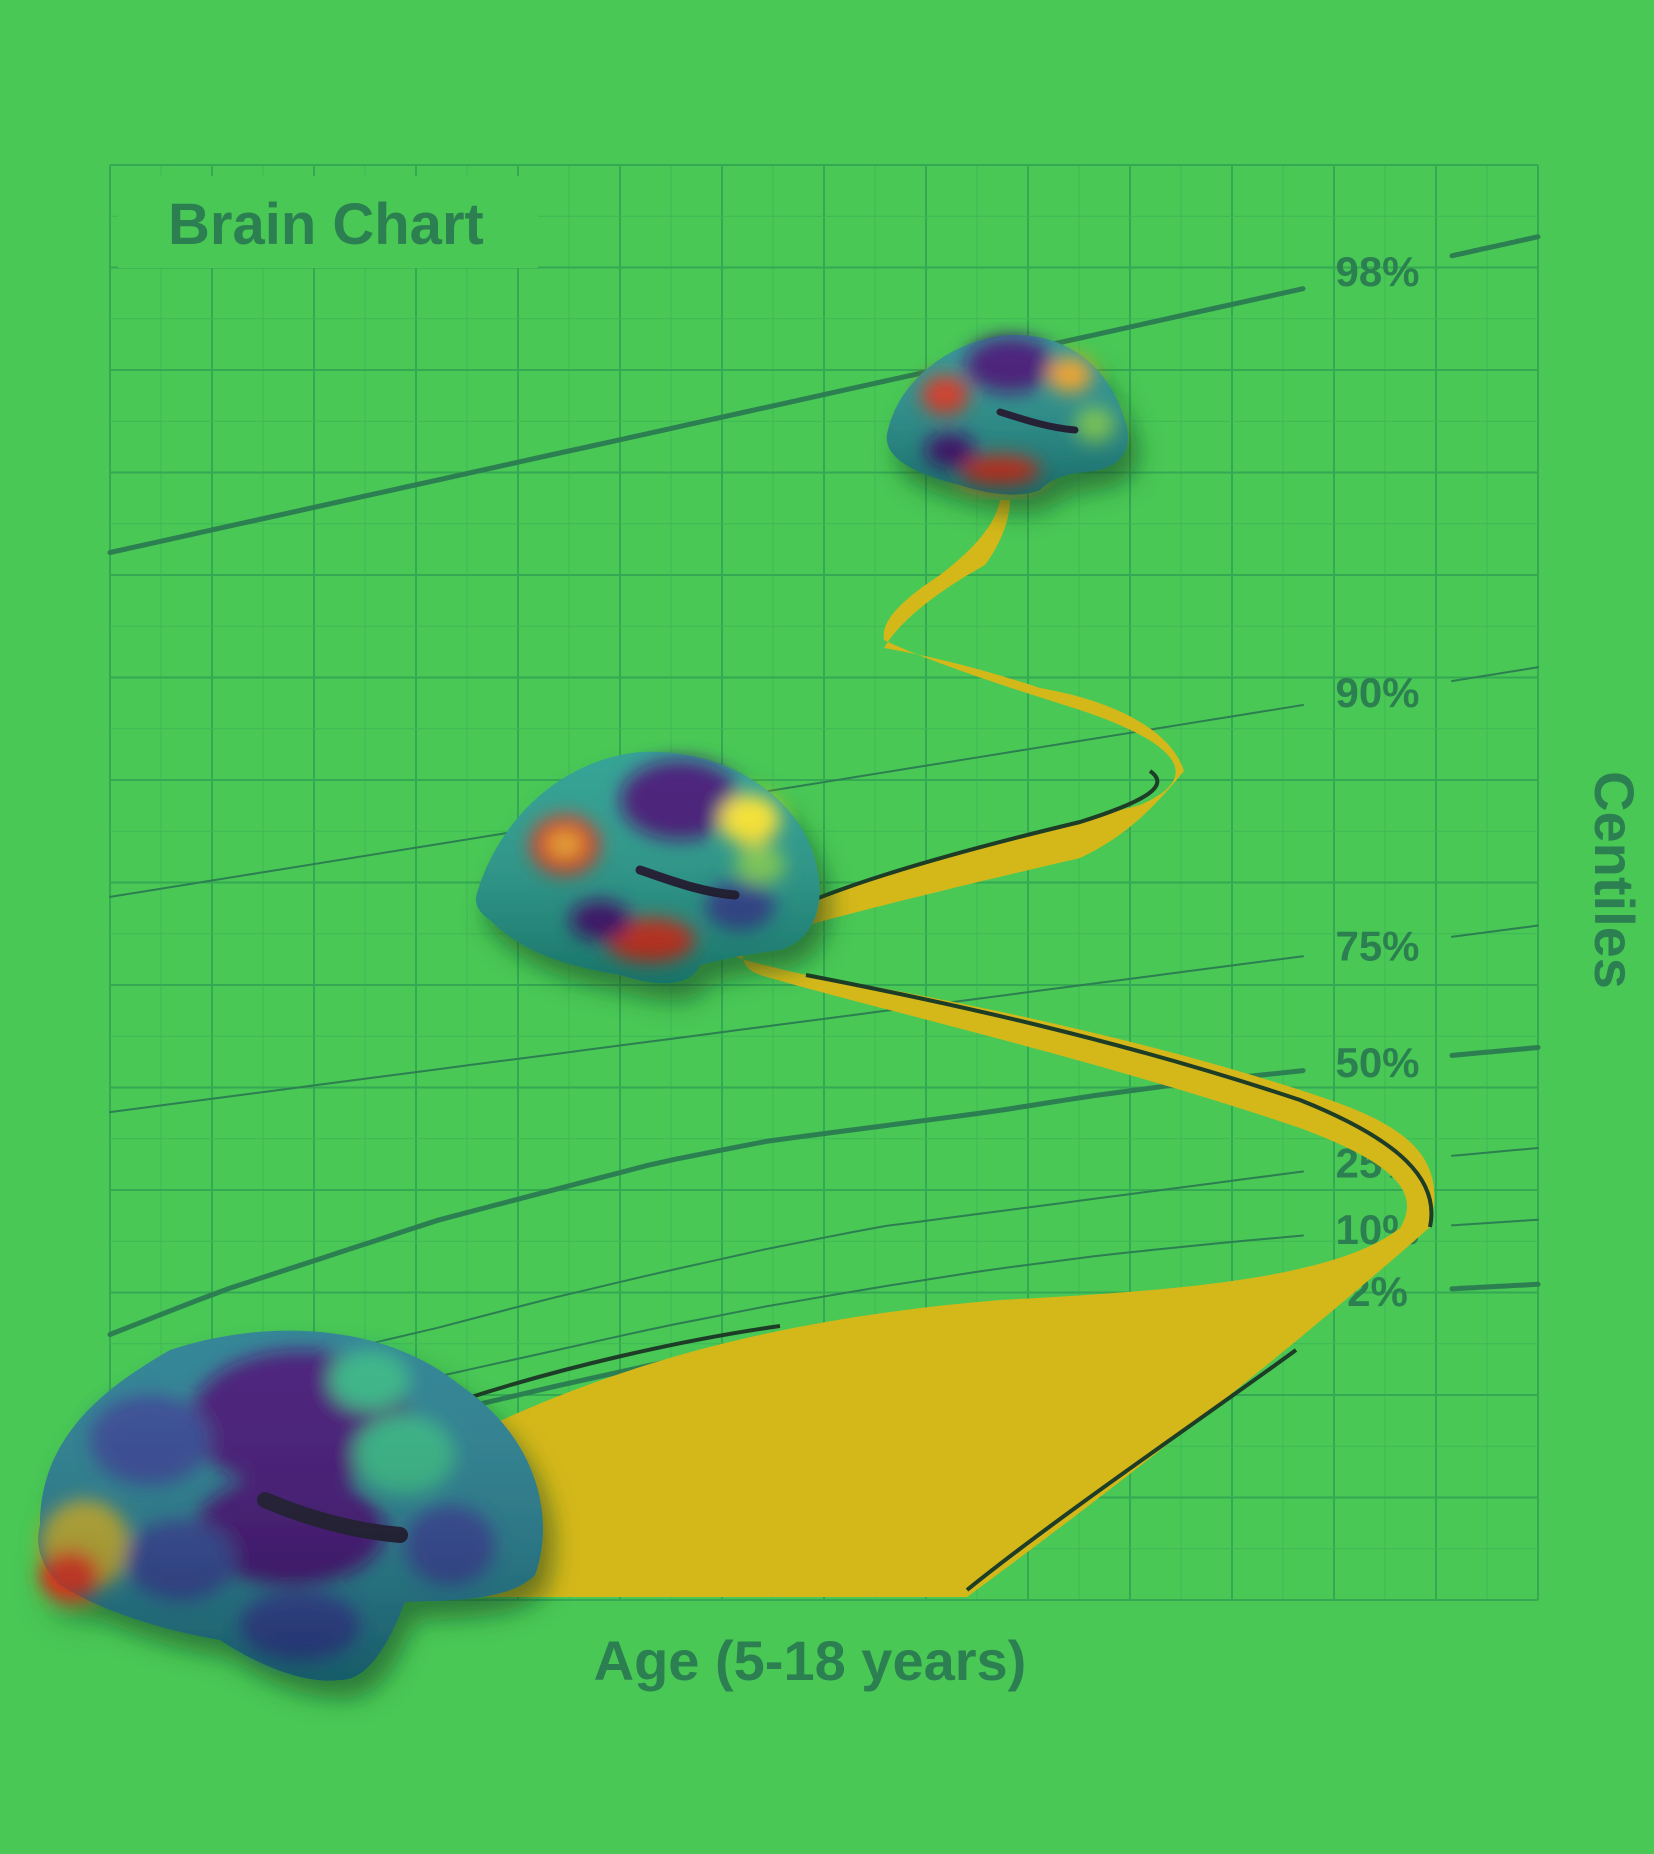 This screenshot has width=1654, height=1854. Describe the element at coordinates (1377, 1062) in the screenshot. I see `centile-label-50: 50%` at that location.